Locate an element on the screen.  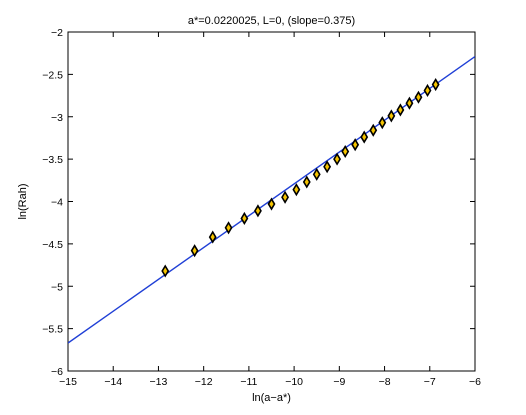
y-tick-label: −3 is located at coordinates (57, 118).